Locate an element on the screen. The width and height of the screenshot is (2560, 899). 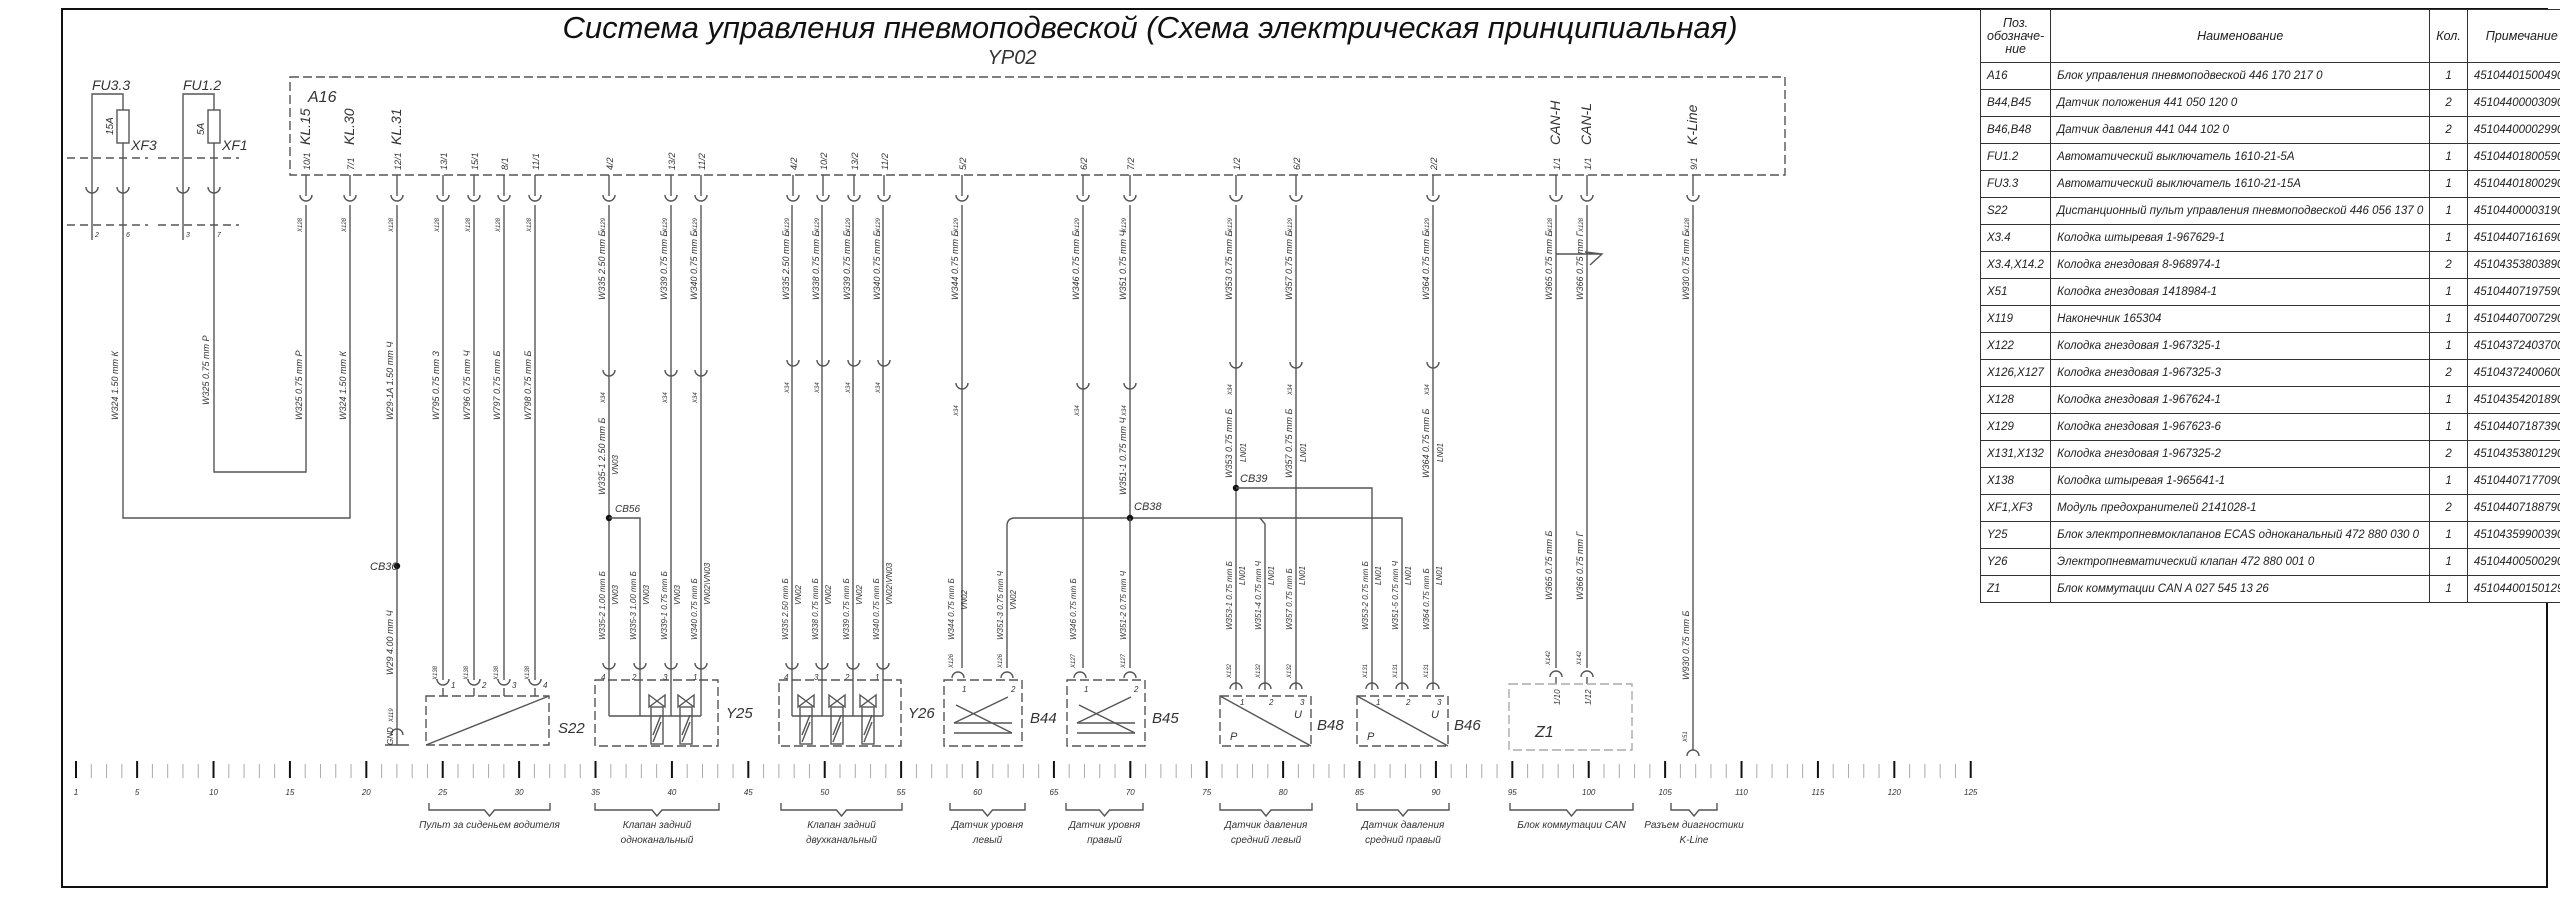
ruler-label: 105 is located at coordinates (1665, 792).